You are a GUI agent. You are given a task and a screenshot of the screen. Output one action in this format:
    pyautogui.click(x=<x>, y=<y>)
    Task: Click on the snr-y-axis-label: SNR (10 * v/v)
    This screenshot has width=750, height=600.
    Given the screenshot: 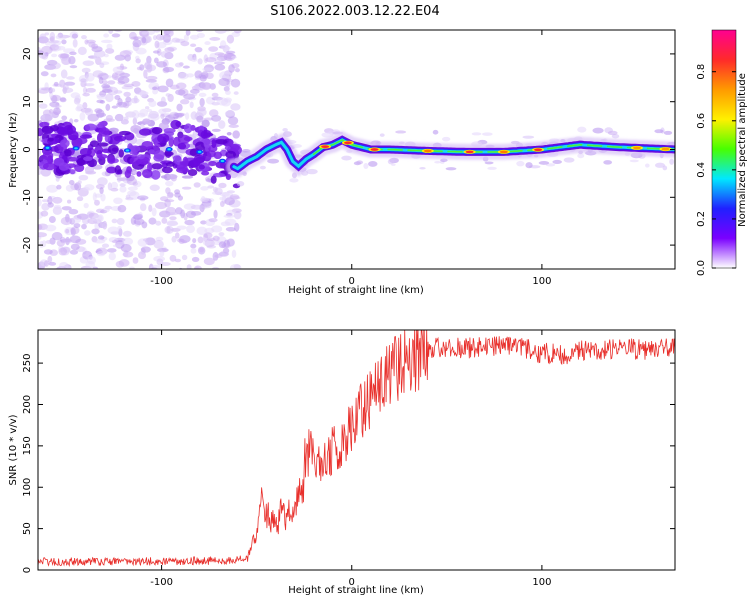 What is the action you would take?
    pyautogui.click(x=13, y=449)
    